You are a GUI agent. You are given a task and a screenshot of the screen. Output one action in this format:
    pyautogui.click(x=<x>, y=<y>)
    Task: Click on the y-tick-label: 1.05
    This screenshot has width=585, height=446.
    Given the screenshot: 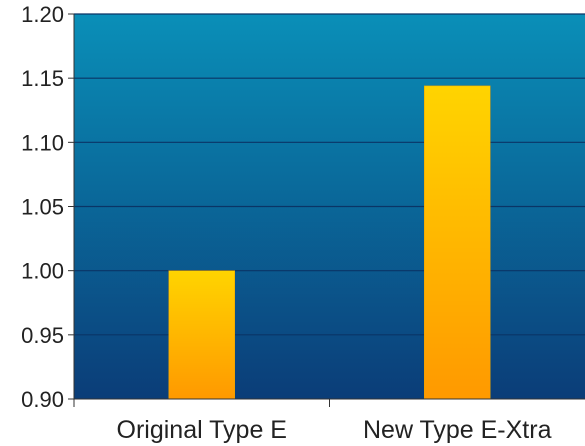 What is the action you would take?
    pyautogui.click(x=42, y=207)
    